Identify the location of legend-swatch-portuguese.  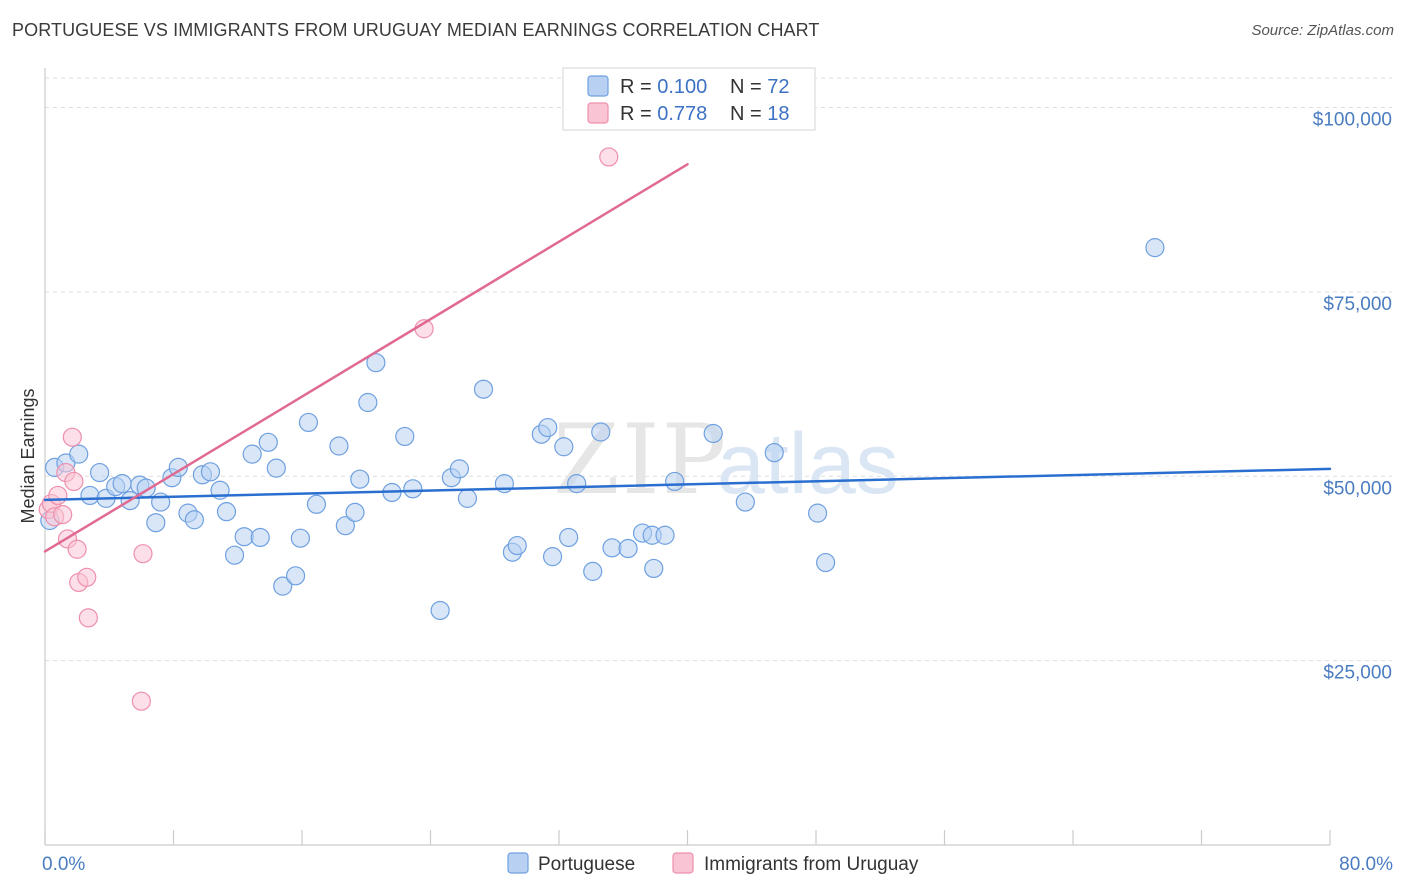
(598, 86).